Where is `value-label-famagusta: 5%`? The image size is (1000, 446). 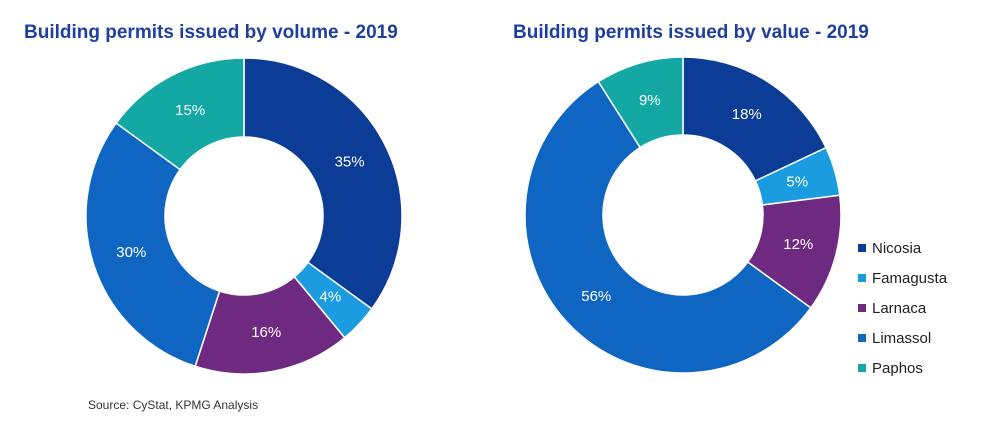 value-label-famagusta: 5% is located at coordinates (797, 181).